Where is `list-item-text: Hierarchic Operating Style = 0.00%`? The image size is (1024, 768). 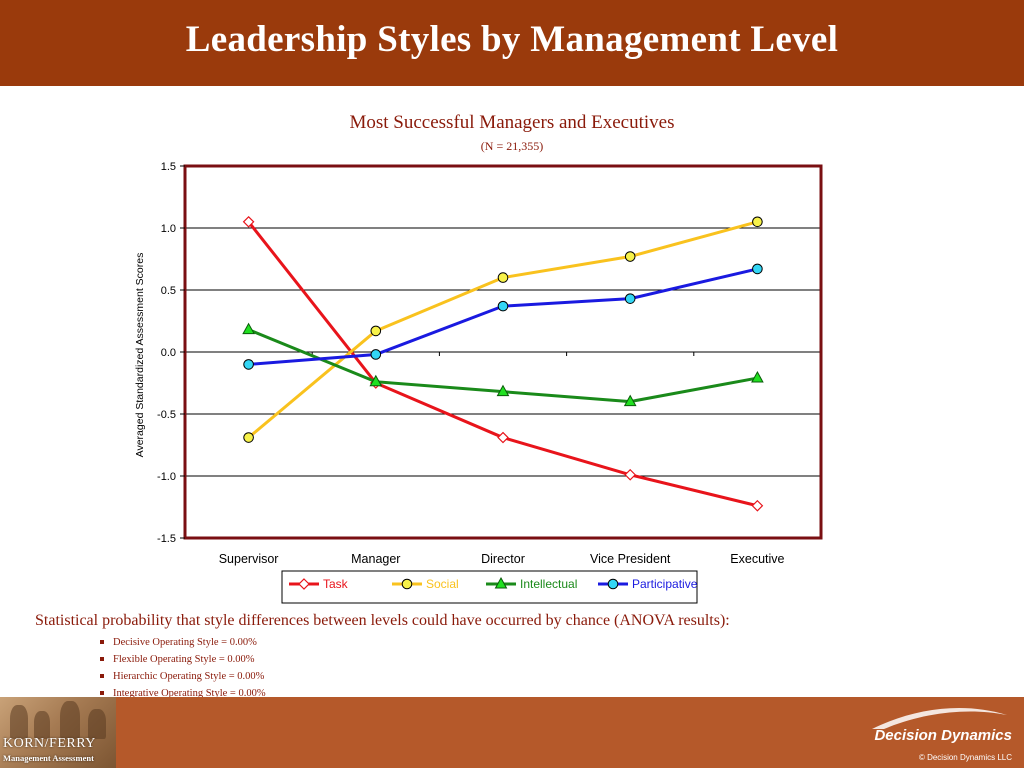
list-item-text: Hierarchic Operating Style = 0.00% is located at coordinates (189, 676).